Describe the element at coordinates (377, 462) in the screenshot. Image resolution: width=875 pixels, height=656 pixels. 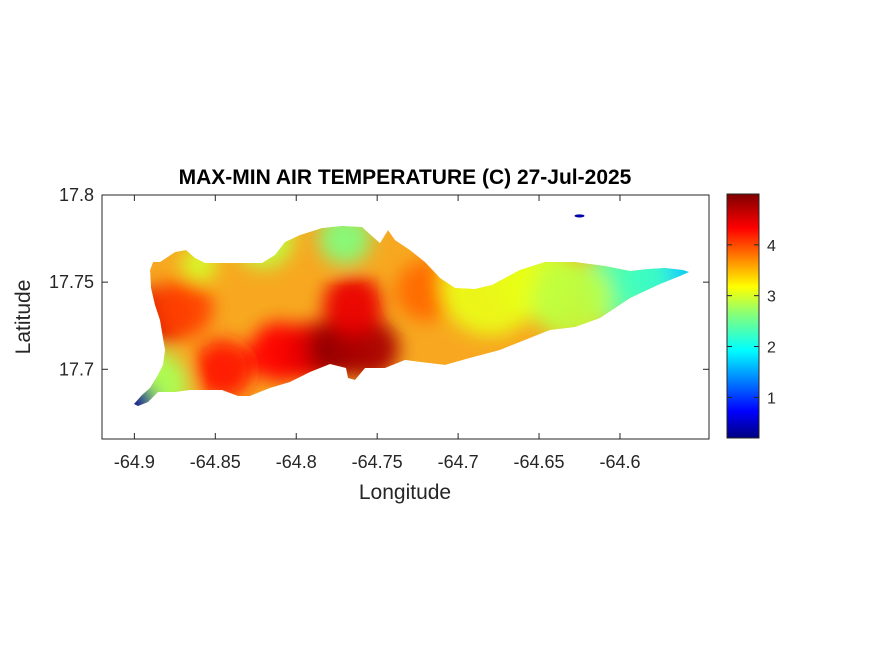
I see `x-tick-label: -64.75` at that location.